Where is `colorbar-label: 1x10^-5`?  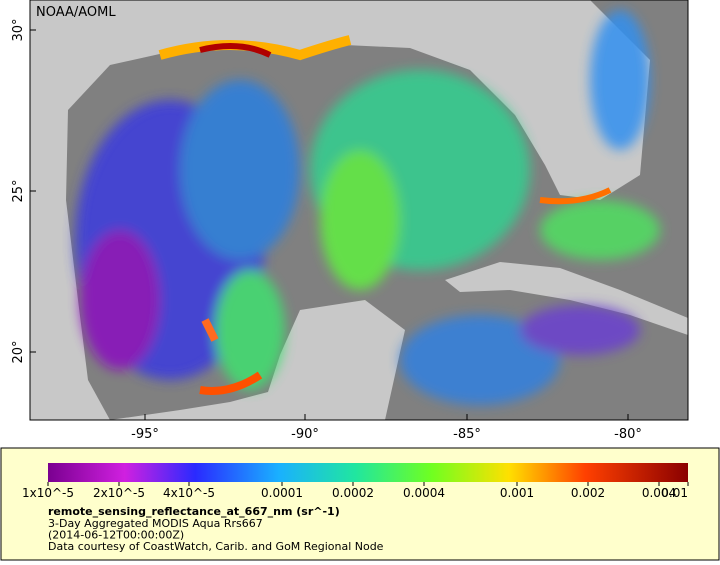 colorbar-label: 1x10^-5 is located at coordinates (48, 493).